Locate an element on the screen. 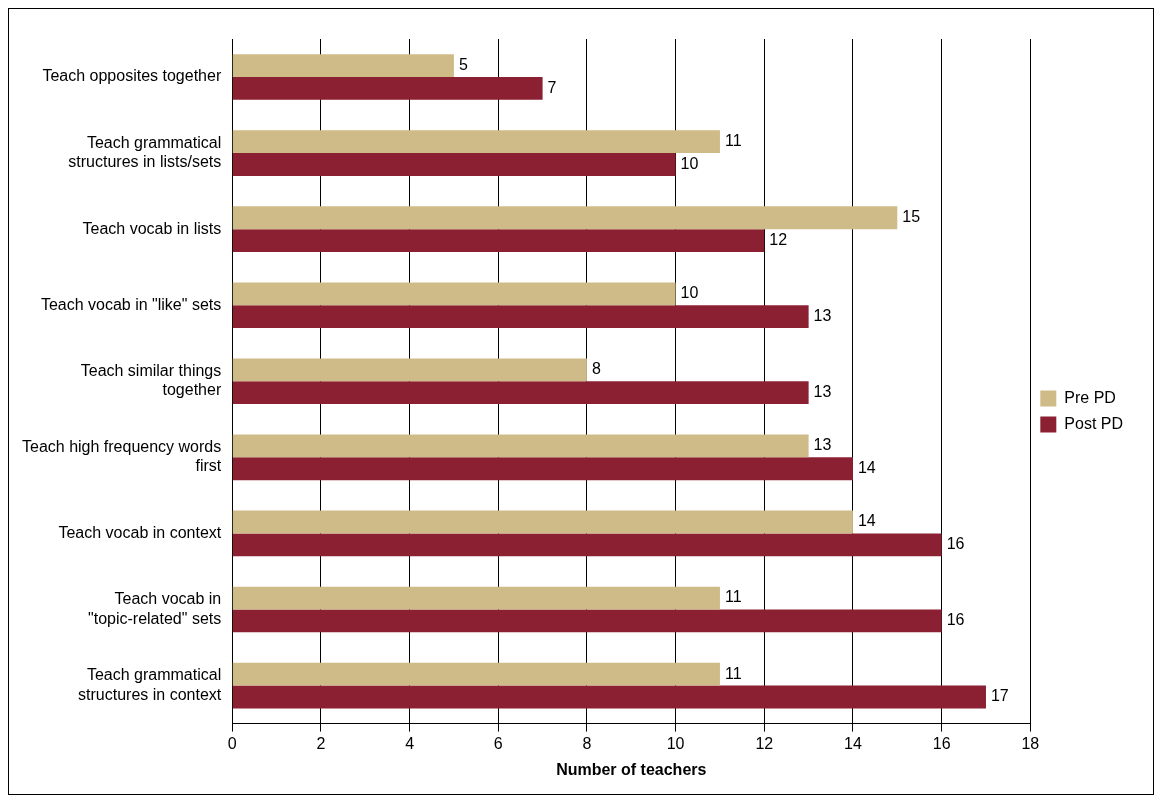  data-label: 12 is located at coordinates (778, 239).